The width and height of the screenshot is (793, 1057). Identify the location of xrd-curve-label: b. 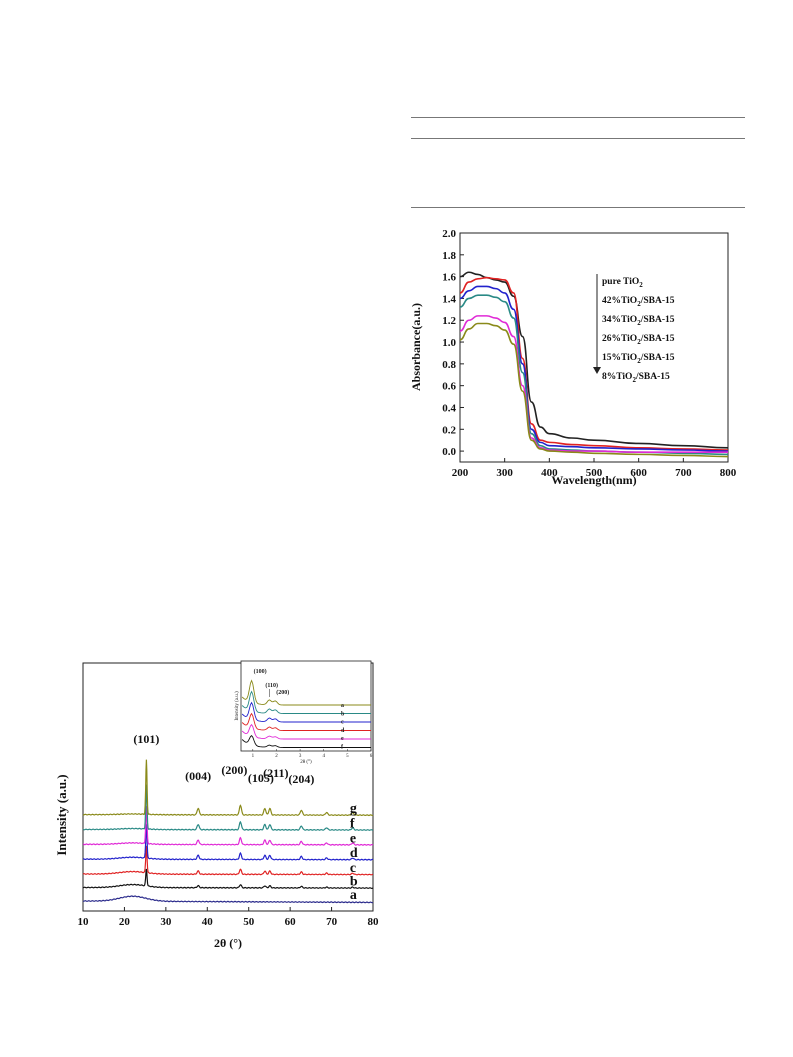
(354, 882).